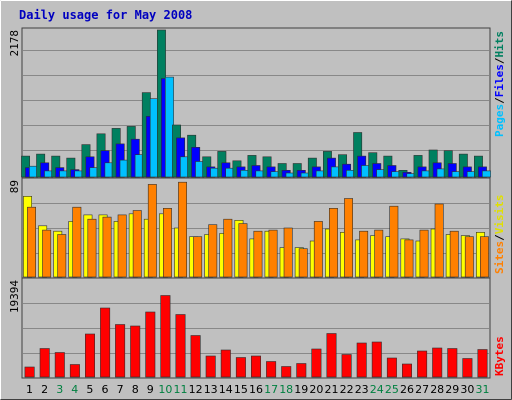 This screenshot has width=512, height=400. Describe the element at coordinates (241, 389) in the screenshot. I see `day-label-15: 15` at that location.